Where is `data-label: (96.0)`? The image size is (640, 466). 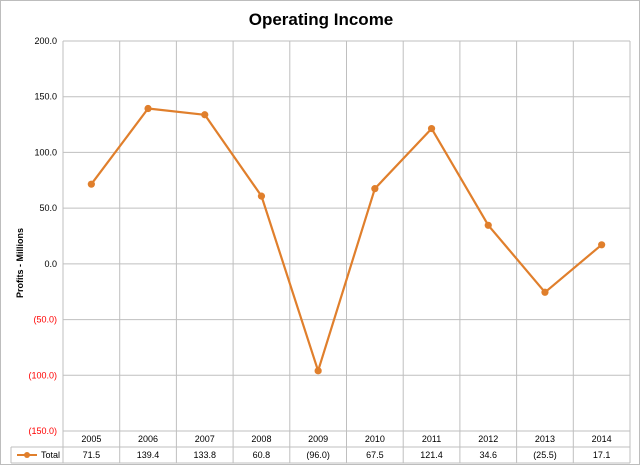 data-label: (96.0) is located at coordinates (318, 455).